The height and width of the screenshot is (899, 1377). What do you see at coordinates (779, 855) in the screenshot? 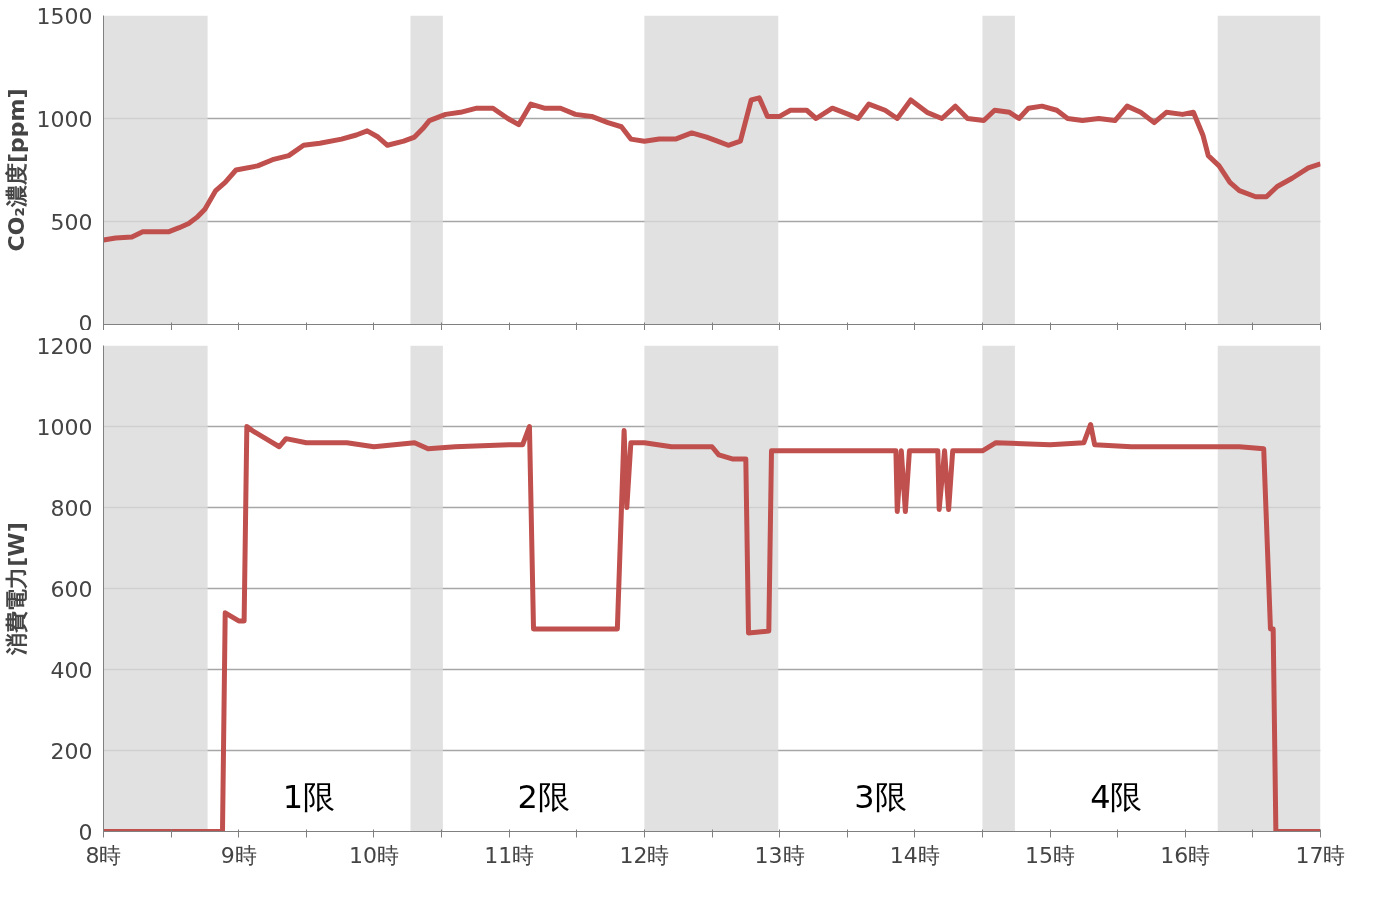
I see `x-tick-label: 13時` at bounding box center [779, 855].